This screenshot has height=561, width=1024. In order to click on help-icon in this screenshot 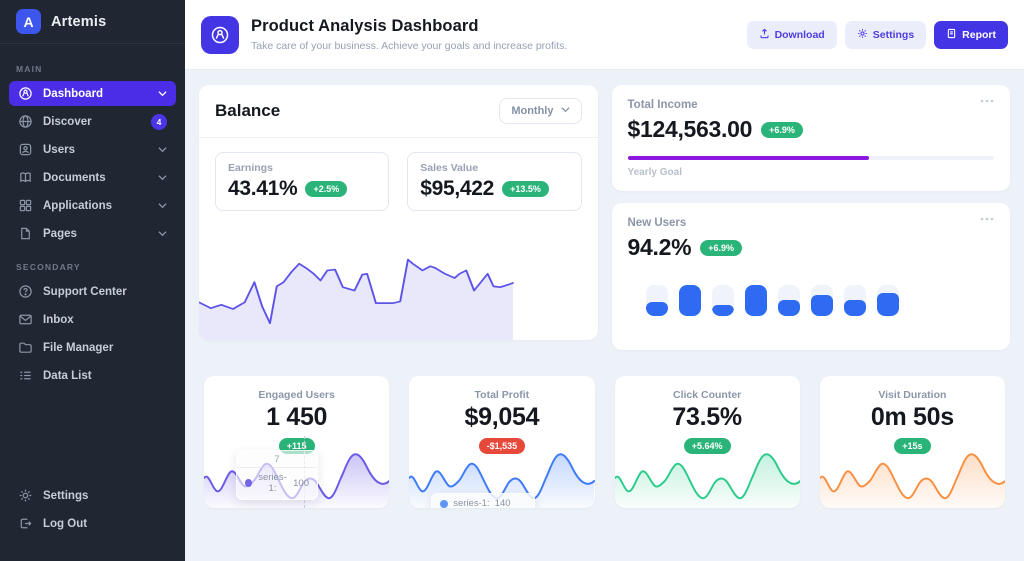, I will do `click(25, 291)`.